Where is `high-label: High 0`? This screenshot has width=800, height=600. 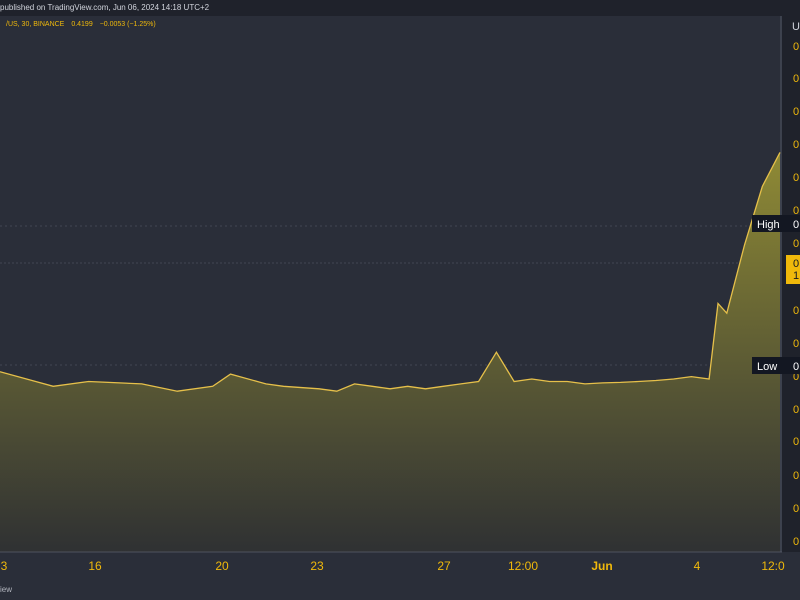 high-label: High 0 is located at coordinates (776, 223).